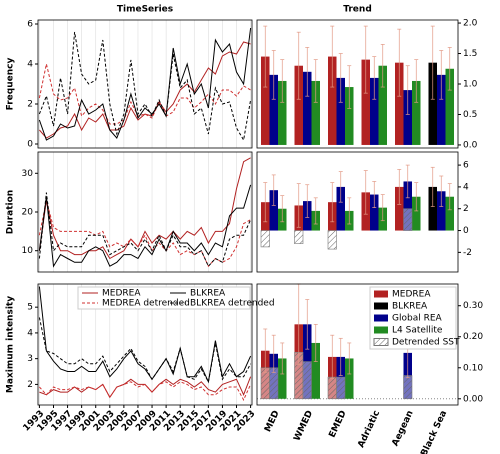 The height and width of the screenshot is (454, 500). What do you see at coordinates (470, 24) in the screenshot?
I see `y-tick-label: 2.0` at bounding box center [470, 24].